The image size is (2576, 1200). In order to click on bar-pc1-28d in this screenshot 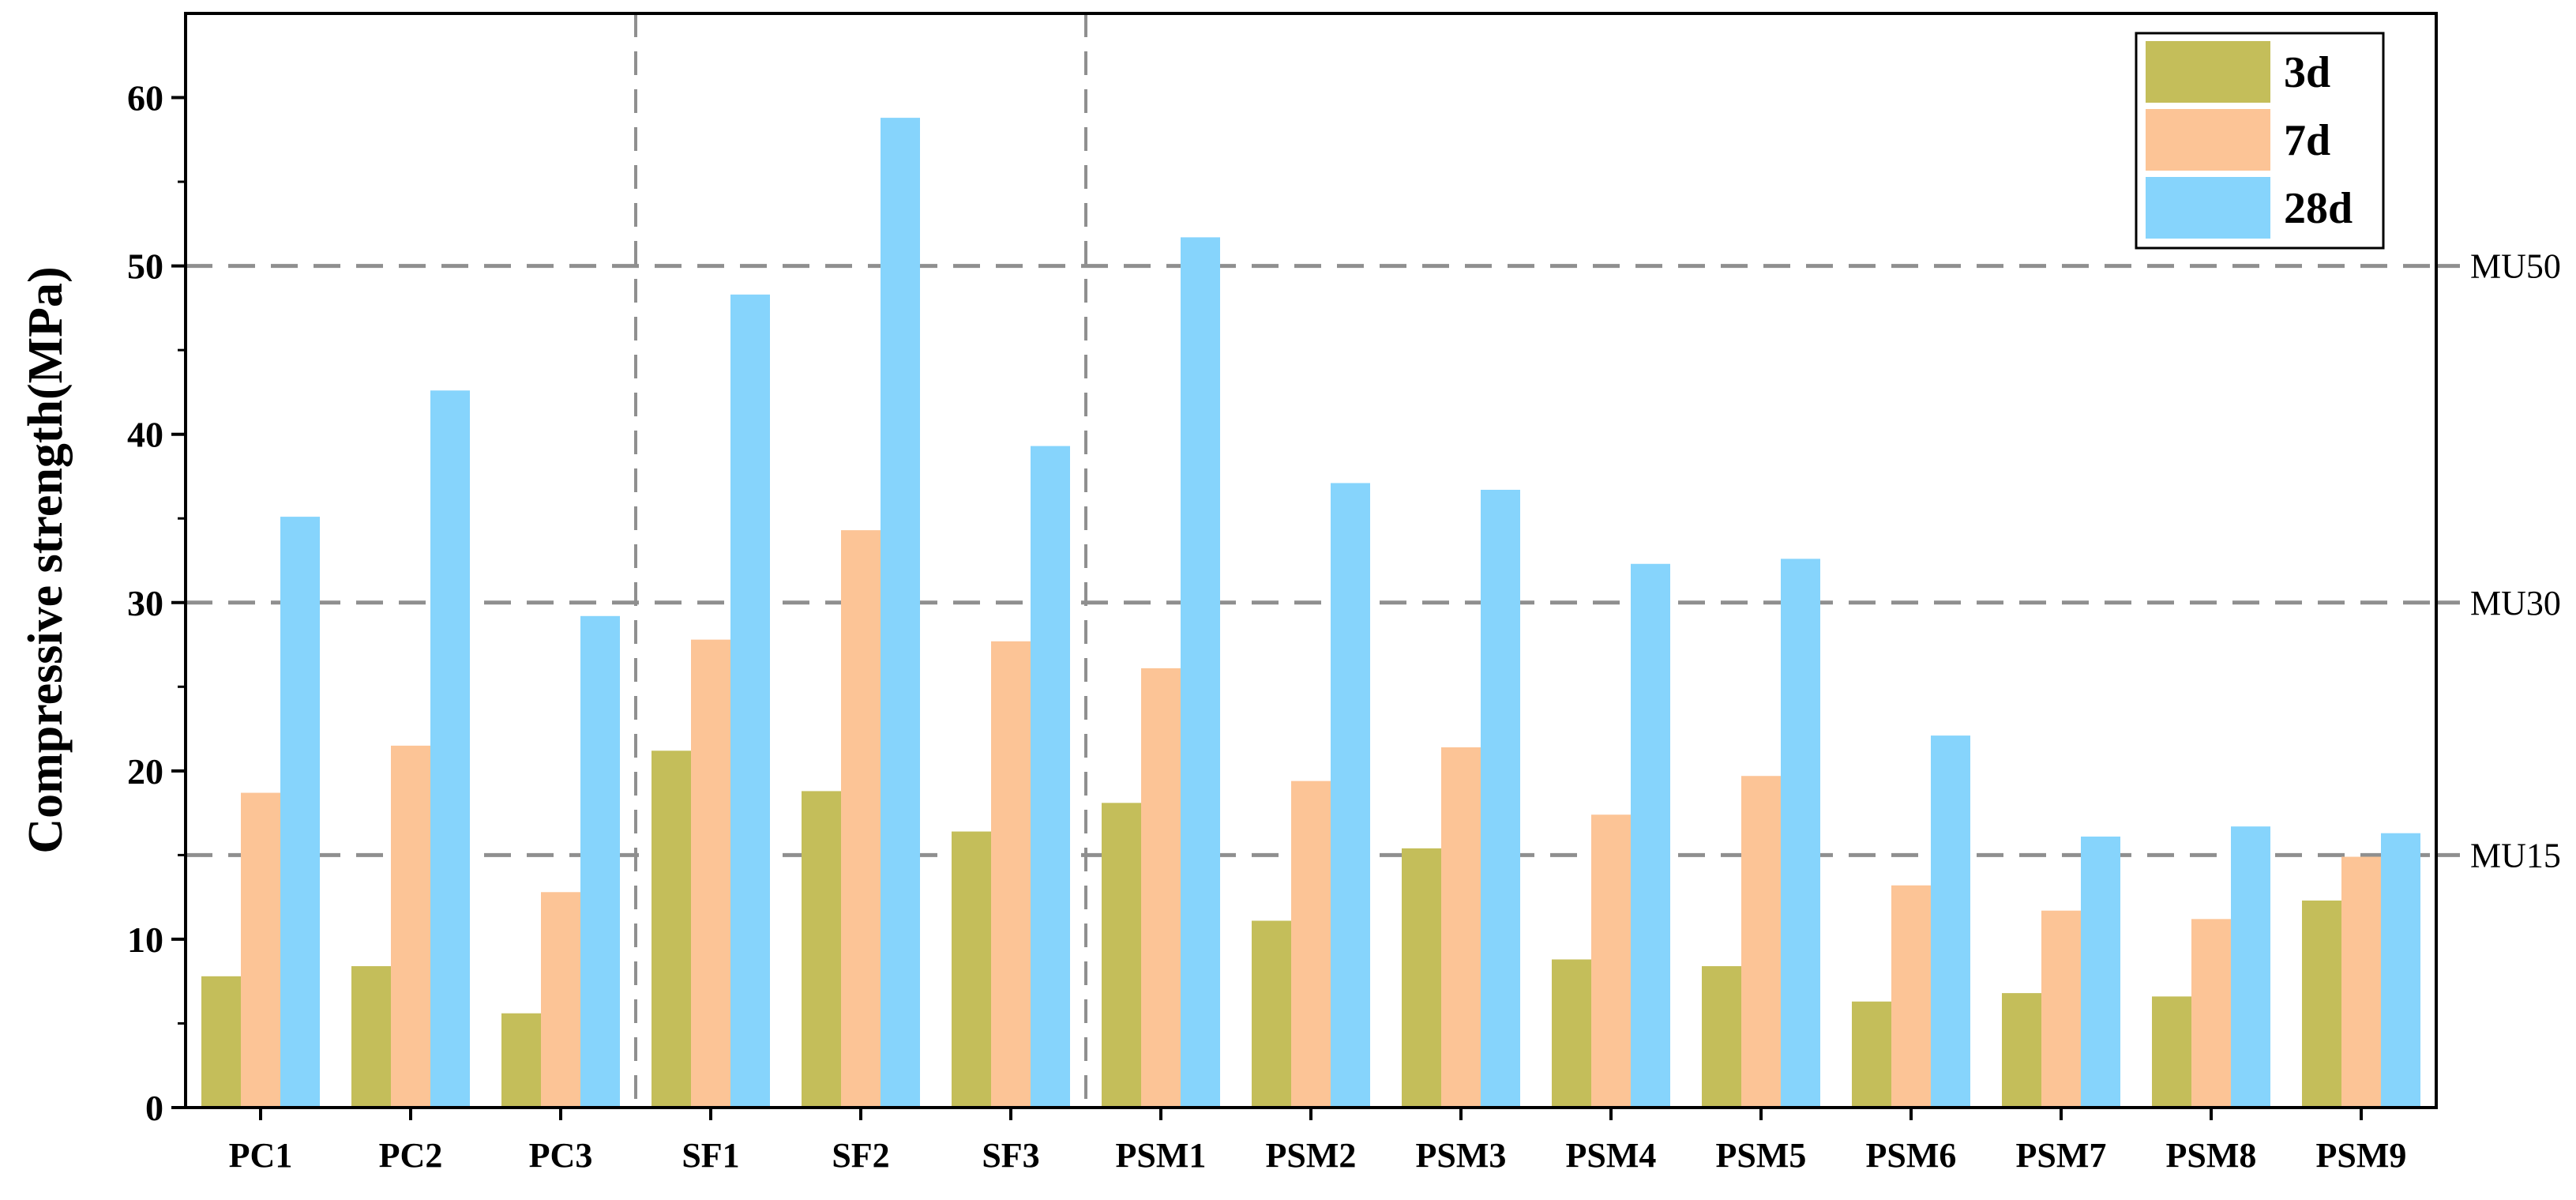, I will do `click(300, 812)`.